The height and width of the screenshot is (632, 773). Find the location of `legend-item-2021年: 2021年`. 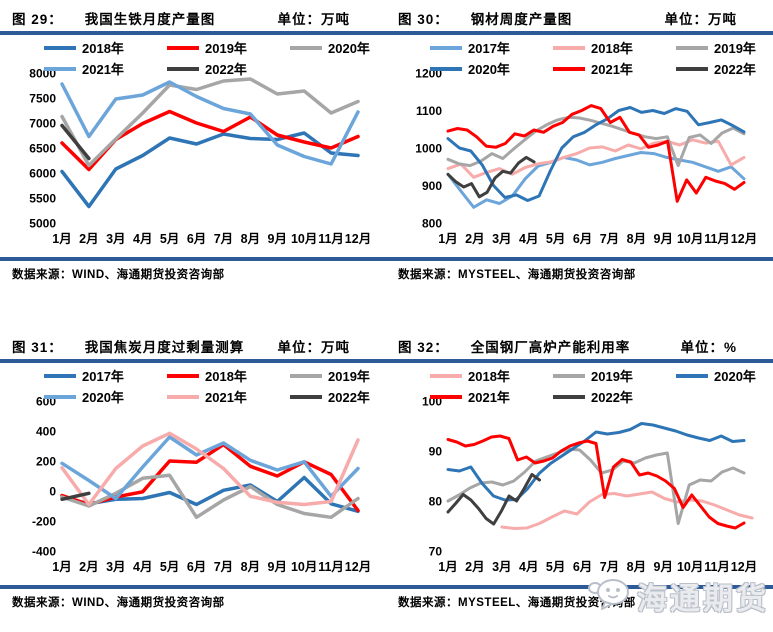

legend-item-2021年: 2021年 is located at coordinates (614, 68).